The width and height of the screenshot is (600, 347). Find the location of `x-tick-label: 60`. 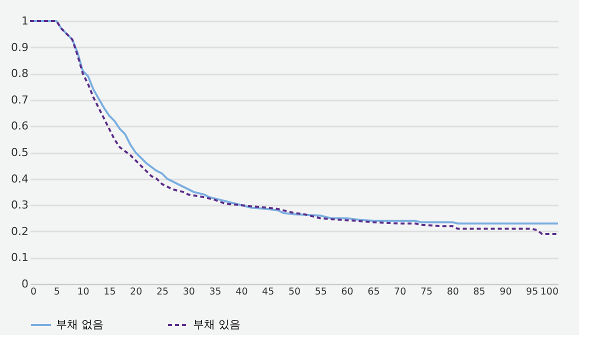

x-tick-label: 60 is located at coordinates (347, 292).